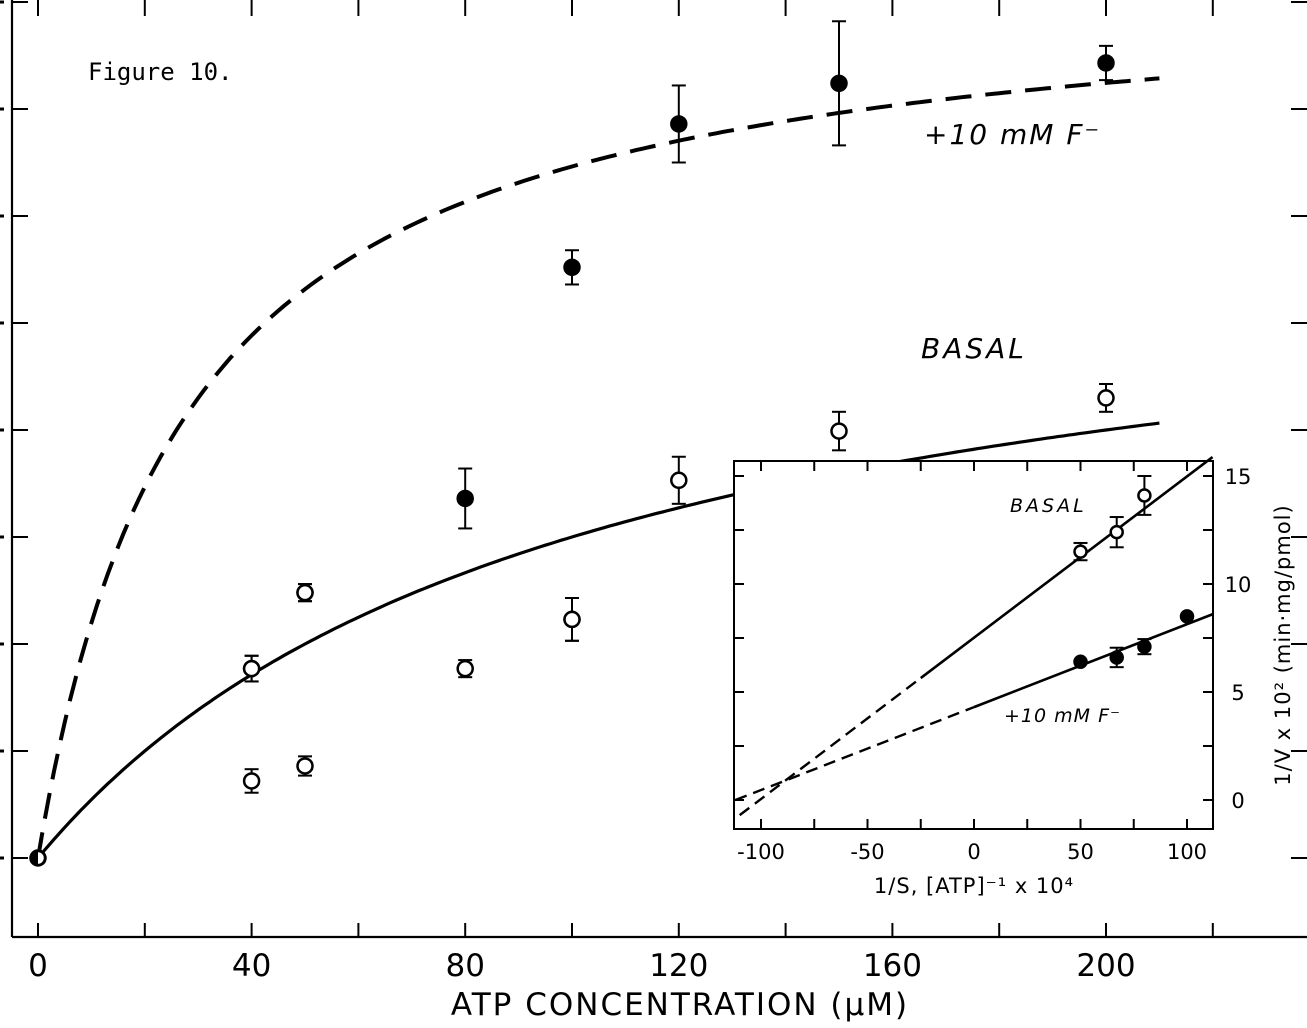  I want to click on main-x-tick-label: 160, so click(892, 966).